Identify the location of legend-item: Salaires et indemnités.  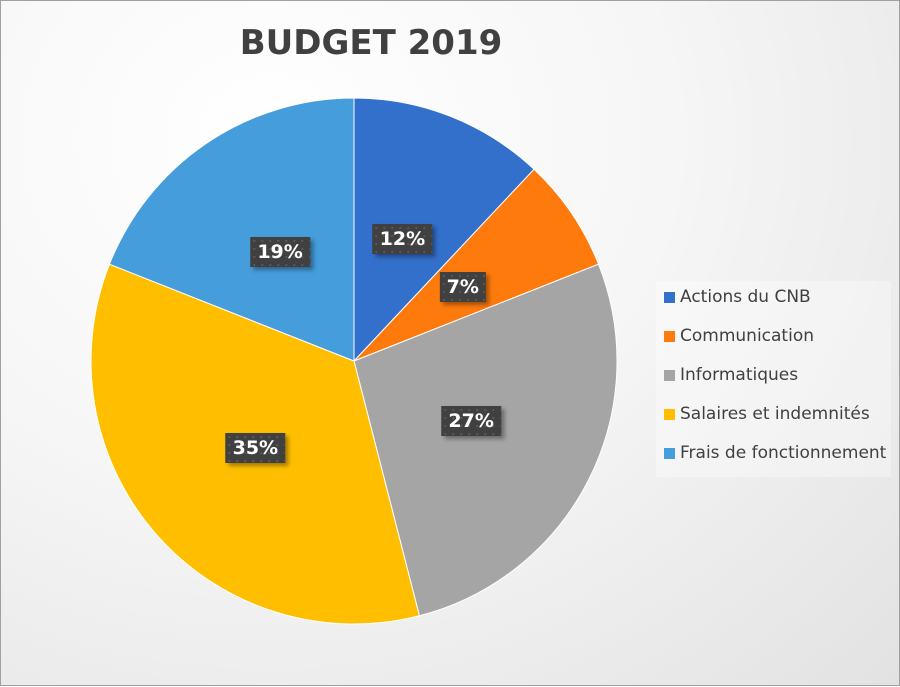
(767, 414).